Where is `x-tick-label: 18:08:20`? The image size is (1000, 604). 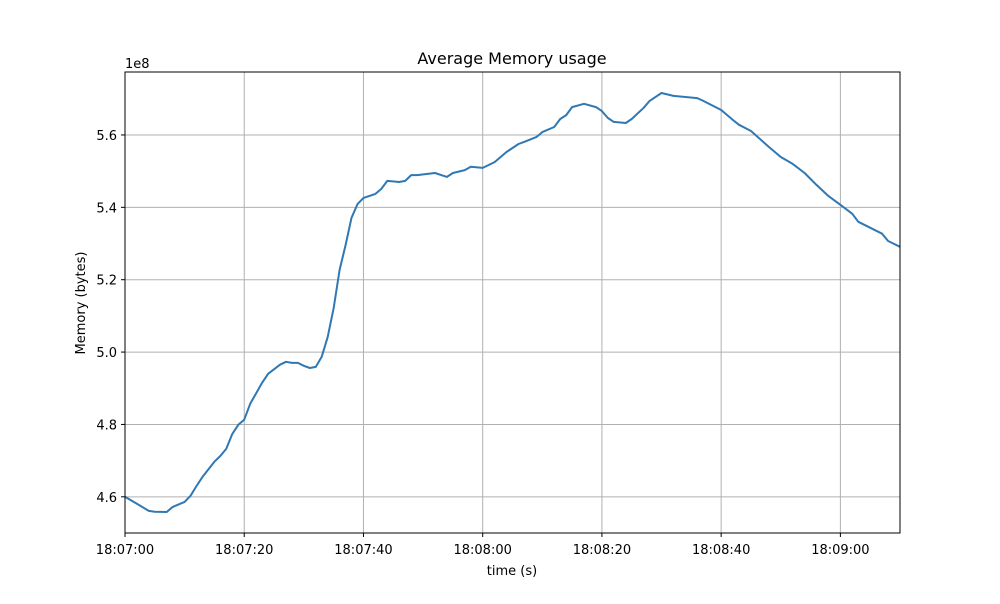 x-tick-label: 18:08:20 is located at coordinates (602, 550).